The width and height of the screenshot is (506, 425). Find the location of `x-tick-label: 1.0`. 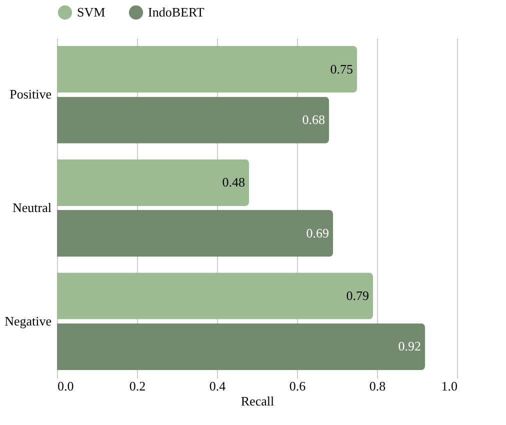

x-tick-label: 1.0 is located at coordinates (449, 386).